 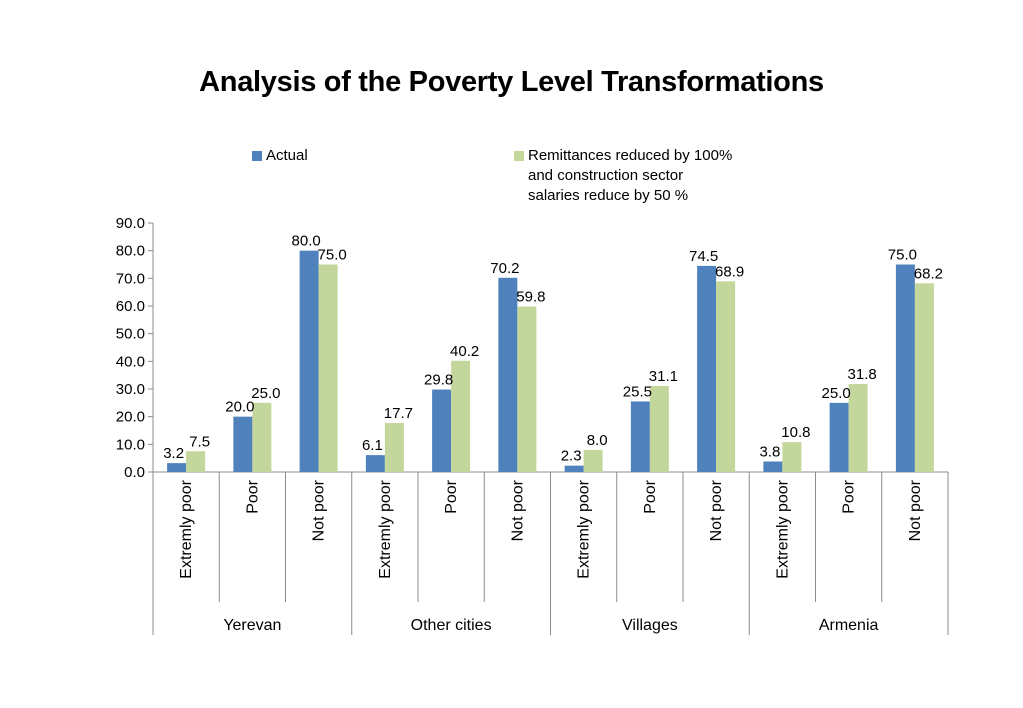 What do you see at coordinates (398, 413) in the screenshot?
I see `data-label-remittances: 17.7` at bounding box center [398, 413].